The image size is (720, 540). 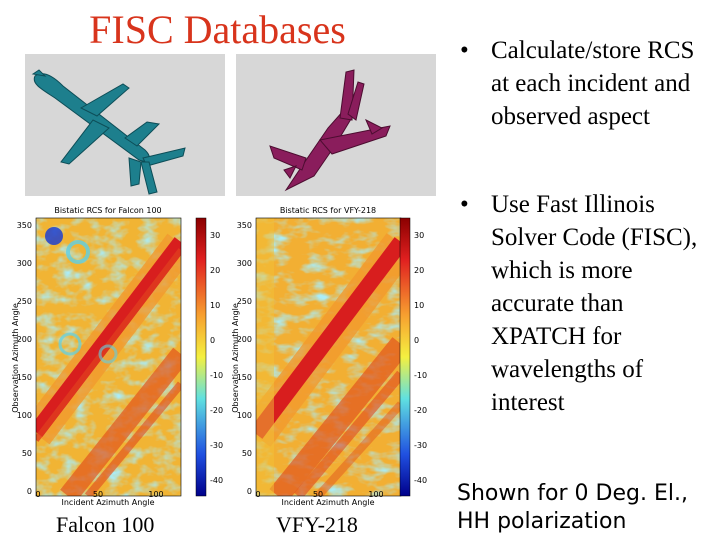 I want to click on note-line: Shown for 0 Deg. El.,, so click(x=572, y=493).